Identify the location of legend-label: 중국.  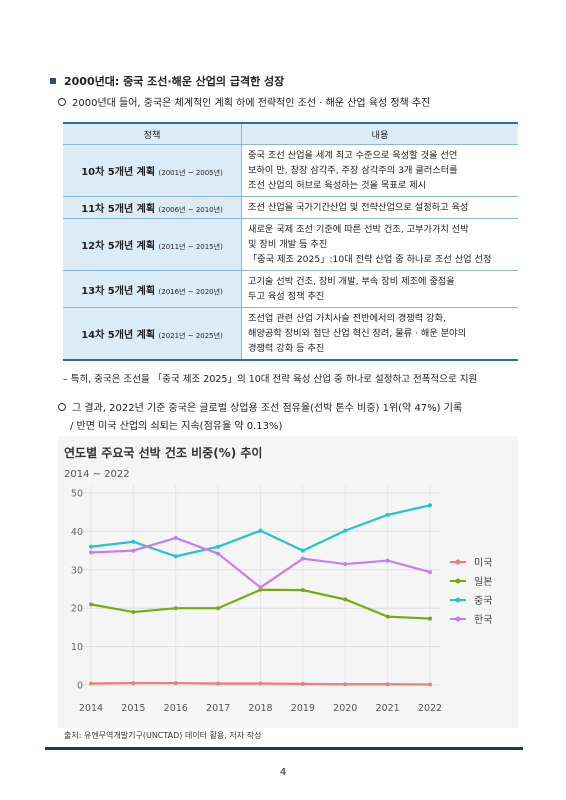
(483, 601).